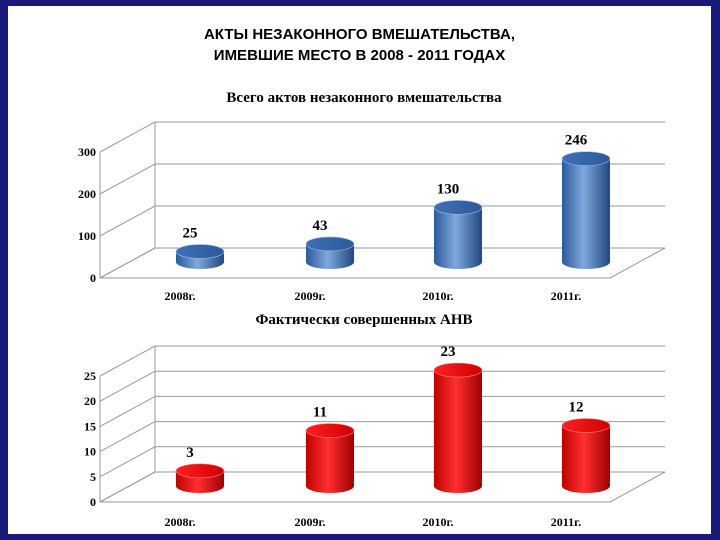 This screenshot has height=540, width=720. Describe the element at coordinates (576, 408) in the screenshot. I see `data-label: 12` at that location.